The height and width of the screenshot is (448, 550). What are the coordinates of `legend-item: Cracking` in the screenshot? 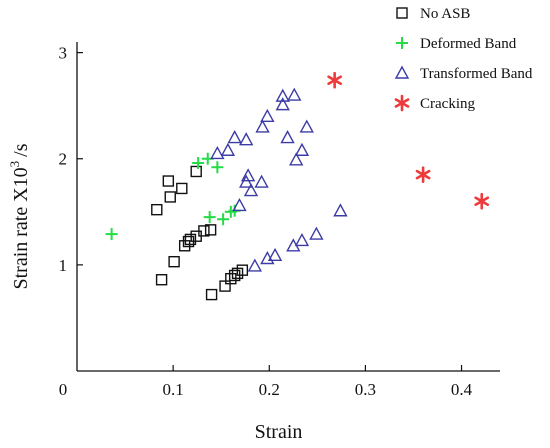 It's located at (434, 103).